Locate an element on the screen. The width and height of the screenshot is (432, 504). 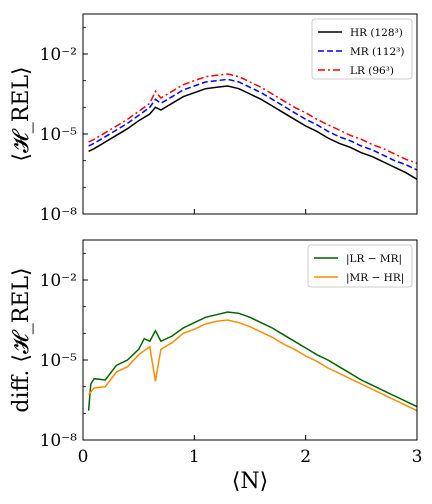
top-legend-label: LR (96³) is located at coordinates (372, 71).